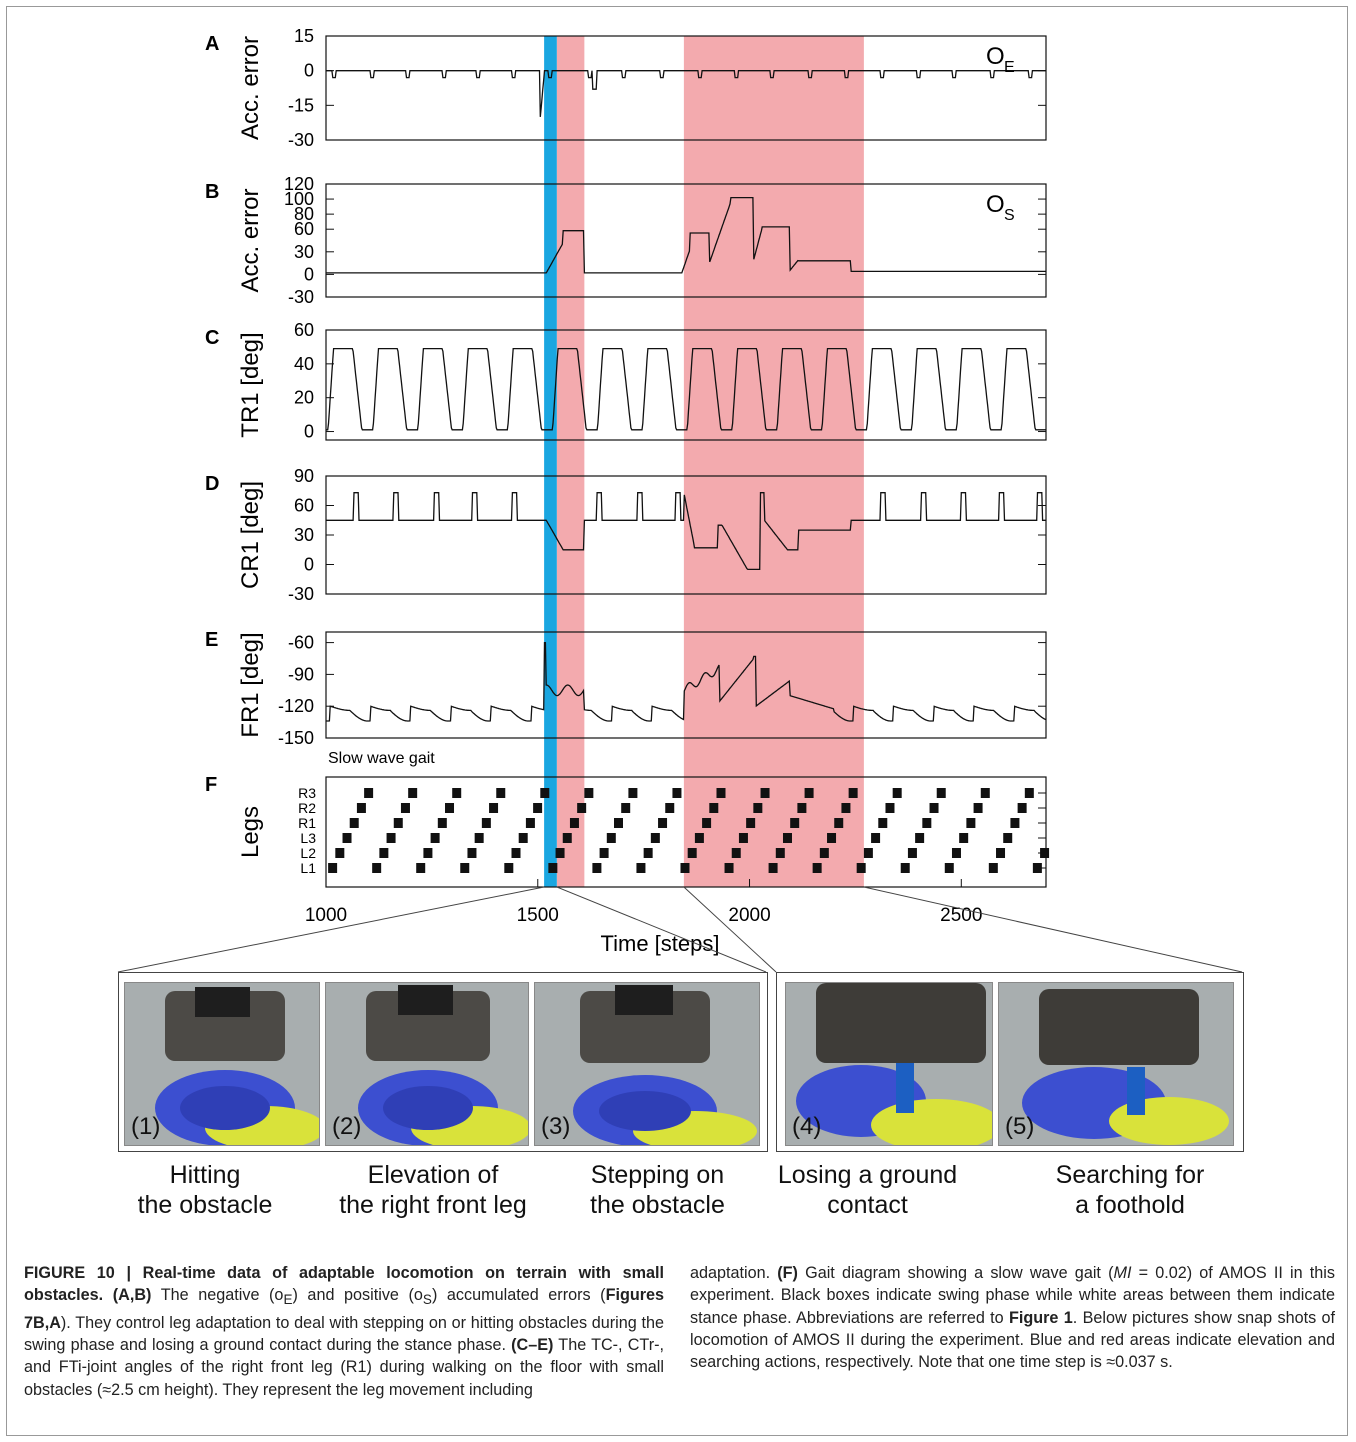 This screenshot has width=1356, height=1442. I want to click on zoom-leader-lines, so click(680, 929).